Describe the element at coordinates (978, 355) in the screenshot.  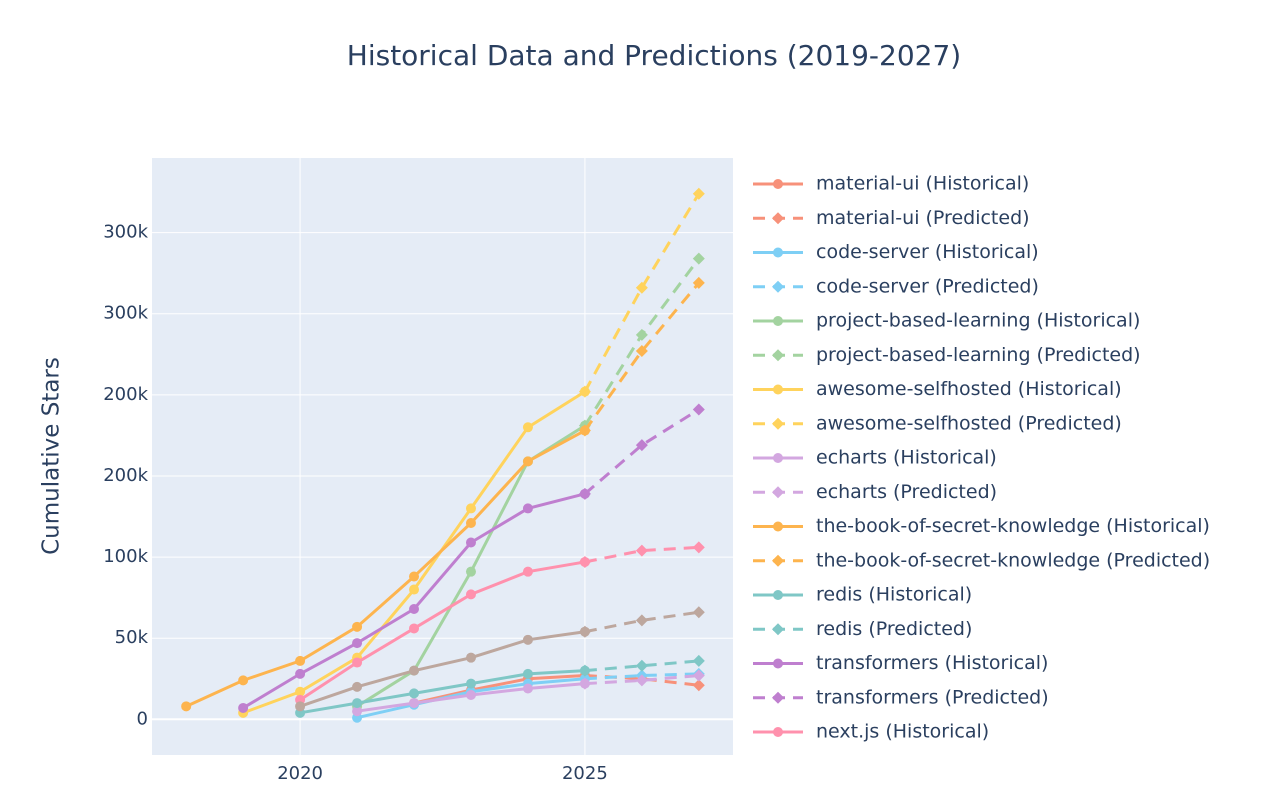
I see `legend-label: project-based-learning (Predicted)` at that location.